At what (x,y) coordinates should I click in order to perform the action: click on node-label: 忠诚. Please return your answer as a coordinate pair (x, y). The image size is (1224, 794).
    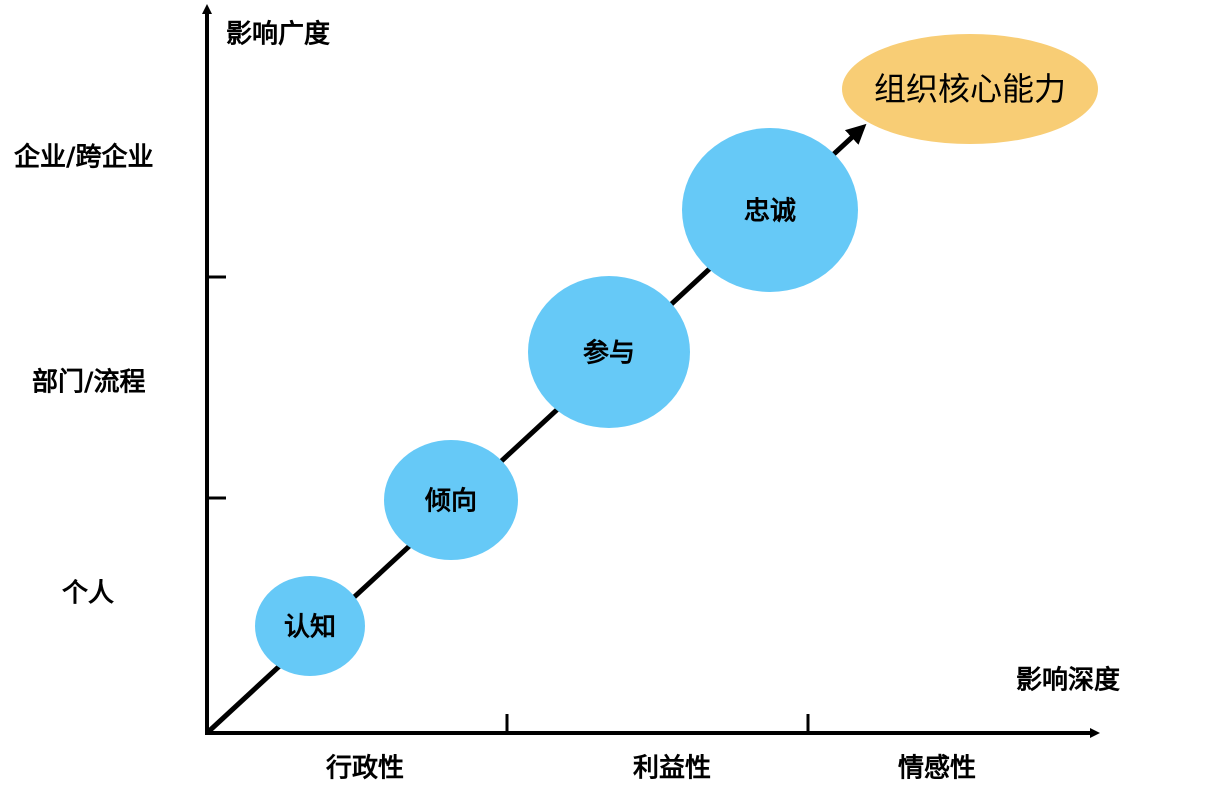
    Looking at the image, I should click on (770, 212).